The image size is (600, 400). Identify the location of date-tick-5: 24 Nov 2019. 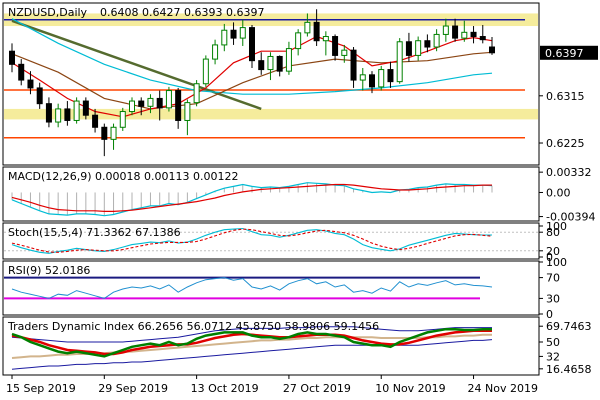
(503, 388).